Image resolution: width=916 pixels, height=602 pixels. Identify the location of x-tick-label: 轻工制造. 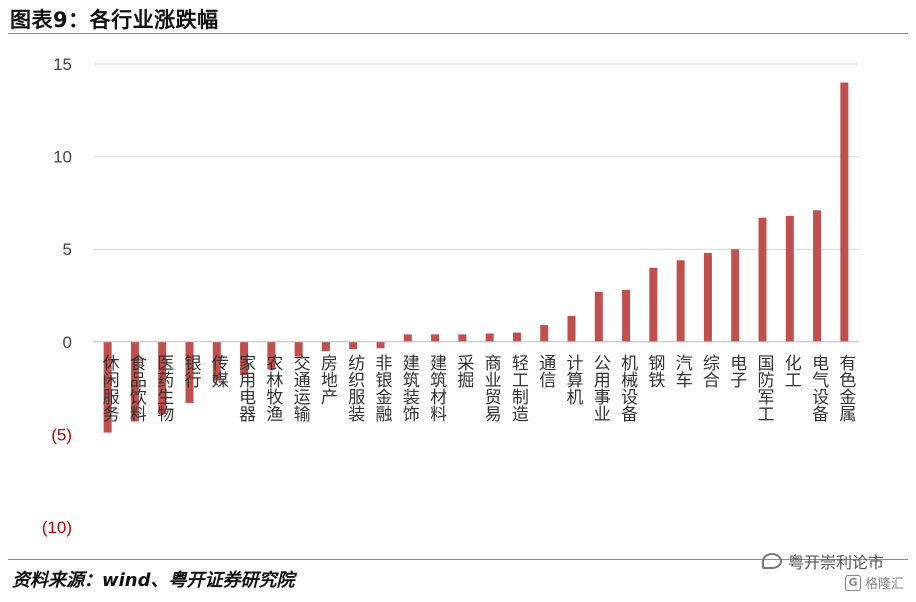
(518, 388).